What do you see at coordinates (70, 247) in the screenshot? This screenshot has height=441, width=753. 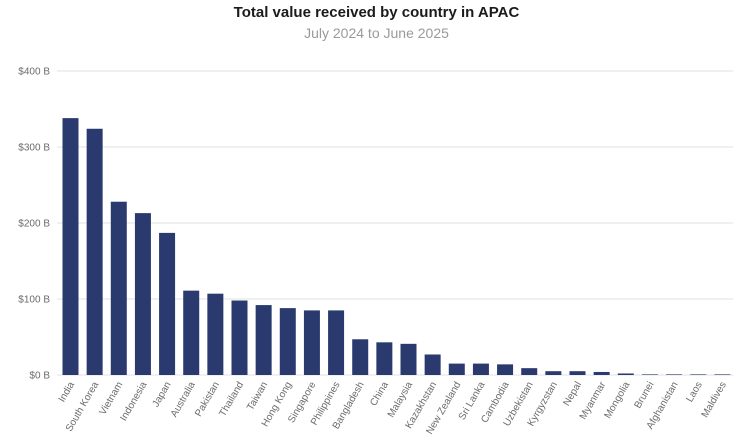 I see `bar-india` at bounding box center [70, 247].